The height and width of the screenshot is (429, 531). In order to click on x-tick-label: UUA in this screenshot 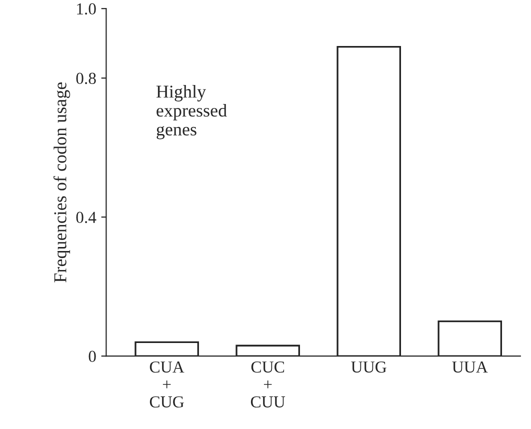, I will do `click(470, 367)`.